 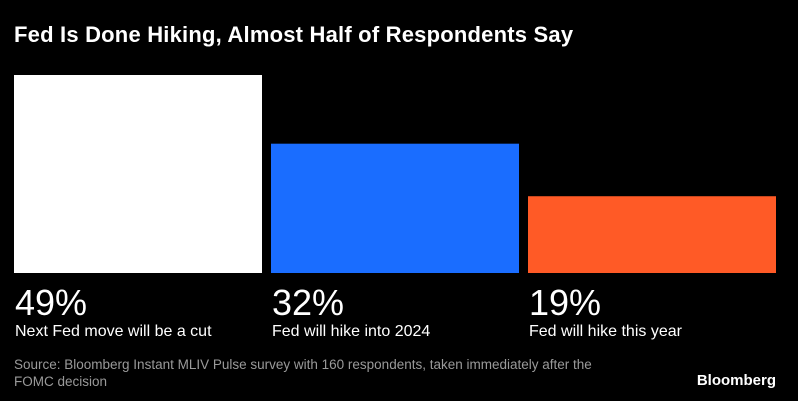 What do you see at coordinates (565, 302) in the screenshot?
I see `value-label-3: 19%` at bounding box center [565, 302].